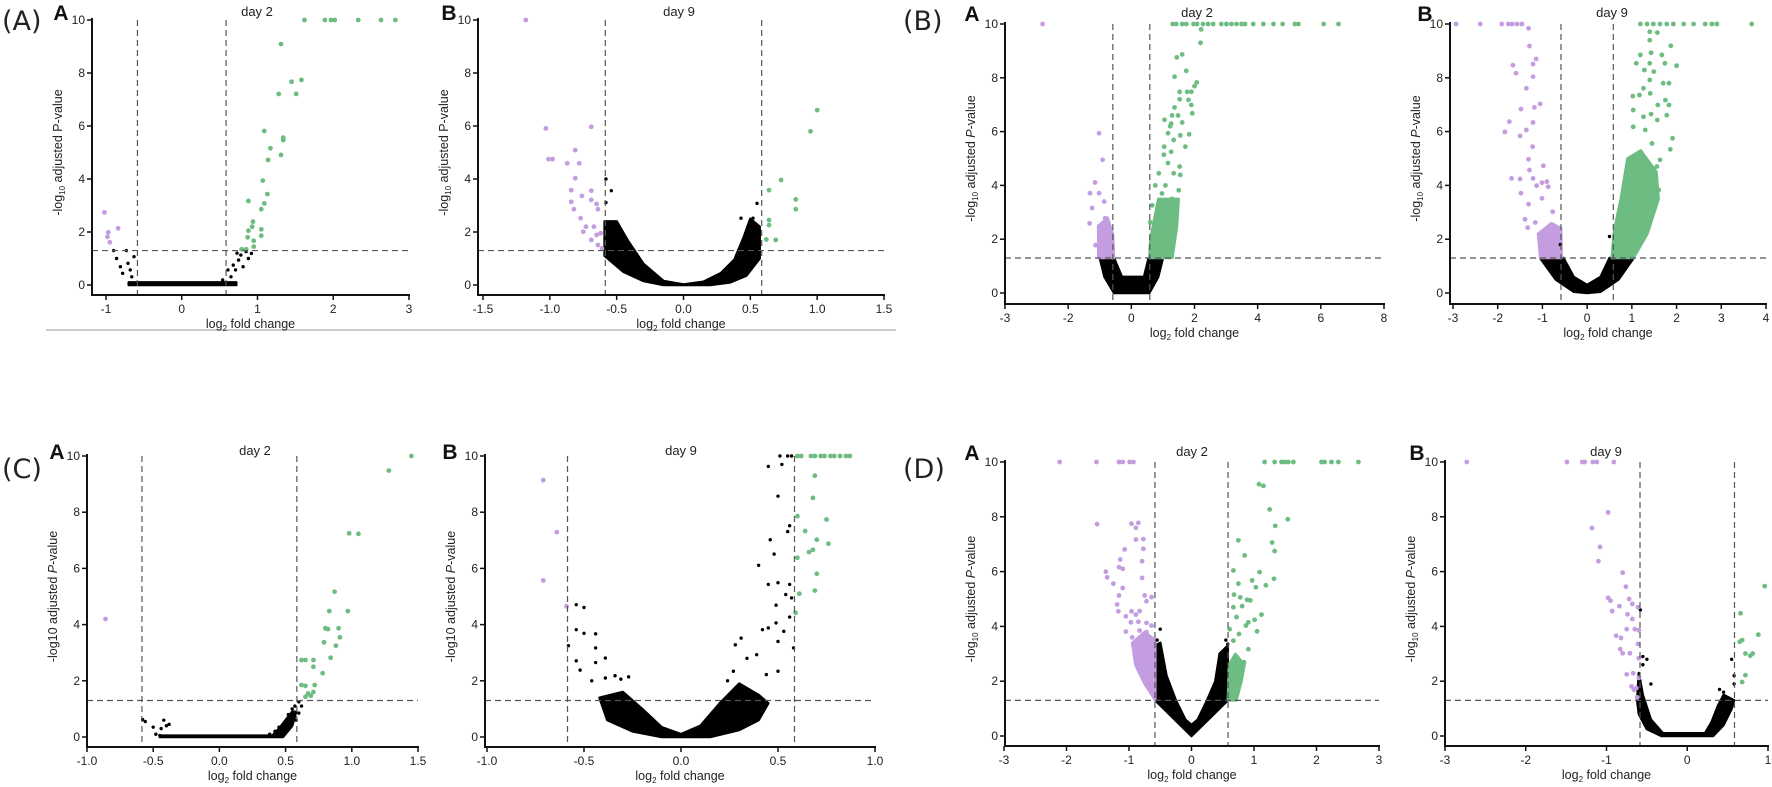 The height and width of the screenshot is (787, 1772). Describe the element at coordinates (994, 293) in the screenshot. I see `y-tick-label: 0` at that location.